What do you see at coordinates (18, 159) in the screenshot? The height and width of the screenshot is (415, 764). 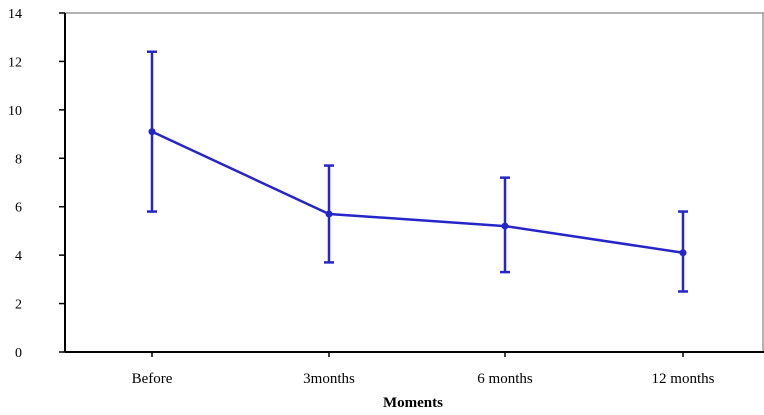 I see `y-tick-label: 8` at bounding box center [18, 159].